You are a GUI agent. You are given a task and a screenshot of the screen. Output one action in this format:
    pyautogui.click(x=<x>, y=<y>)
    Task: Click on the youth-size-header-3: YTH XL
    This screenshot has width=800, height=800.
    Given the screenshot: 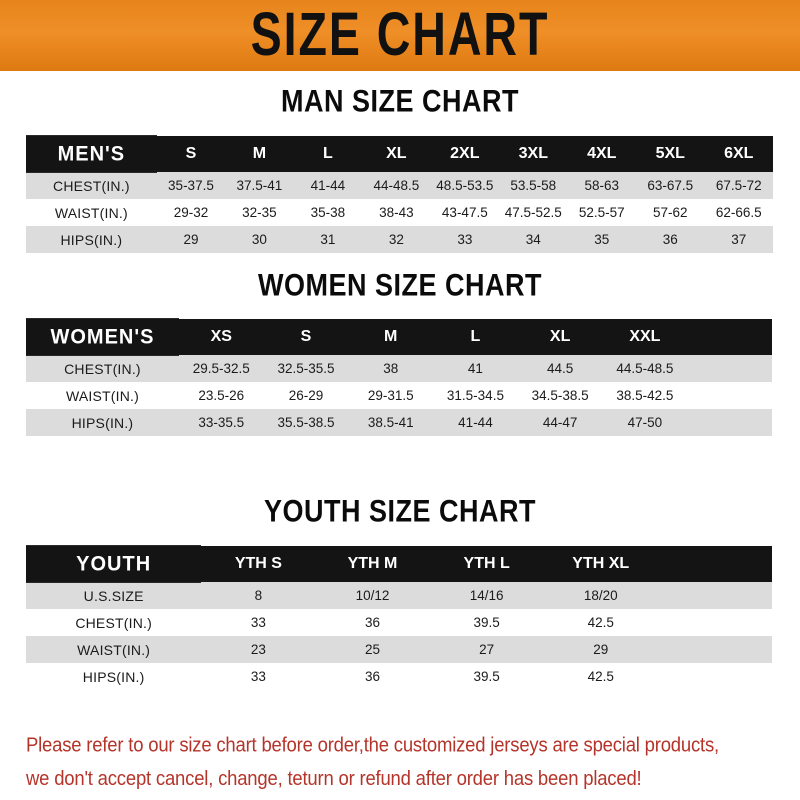 What is the action you would take?
    pyautogui.click(x=600, y=564)
    